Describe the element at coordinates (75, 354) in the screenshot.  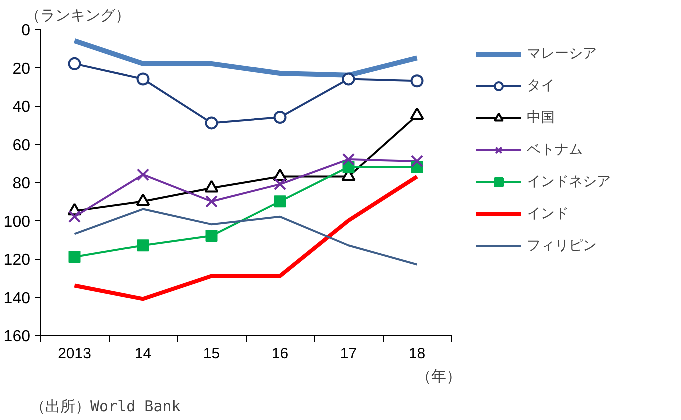
I see `x-tick-label: 2013` at that location.